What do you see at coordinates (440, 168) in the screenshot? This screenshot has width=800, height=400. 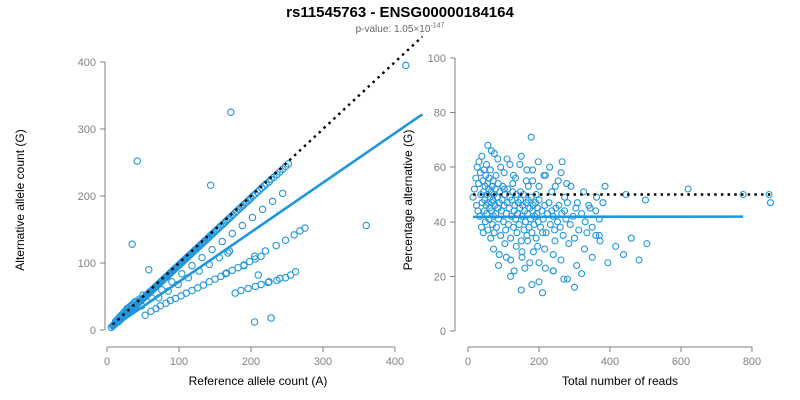 I see `y-tick-label: 60` at bounding box center [440, 168].